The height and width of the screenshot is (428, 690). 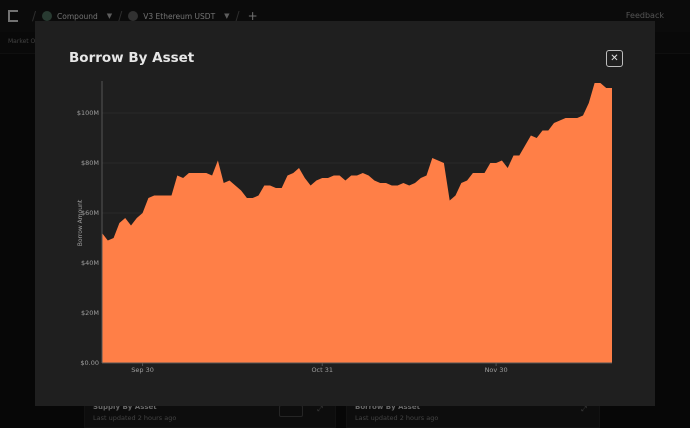 I want to click on protocol-selector: Compound ▼, so click(x=77, y=16).